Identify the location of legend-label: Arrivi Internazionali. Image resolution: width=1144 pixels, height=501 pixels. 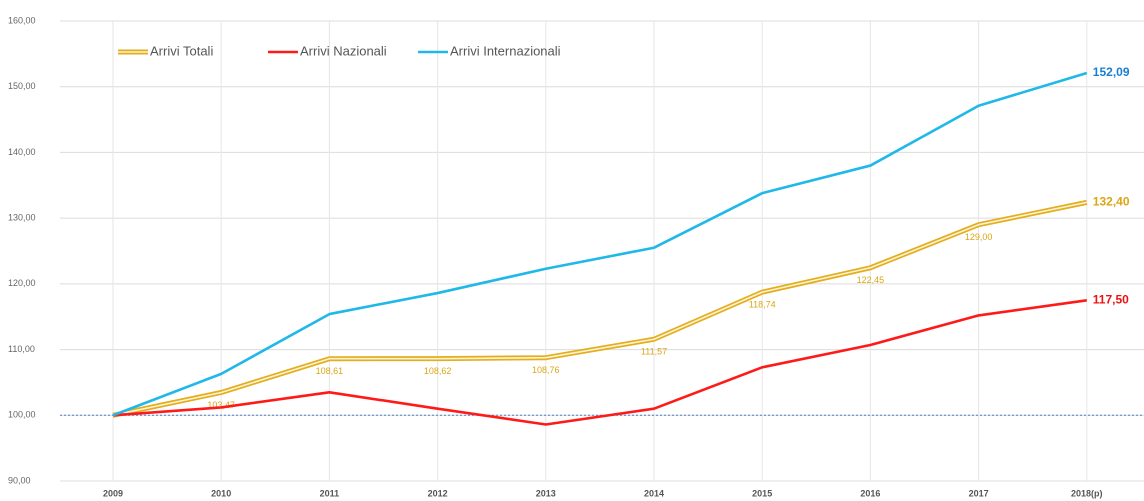
(505, 50).